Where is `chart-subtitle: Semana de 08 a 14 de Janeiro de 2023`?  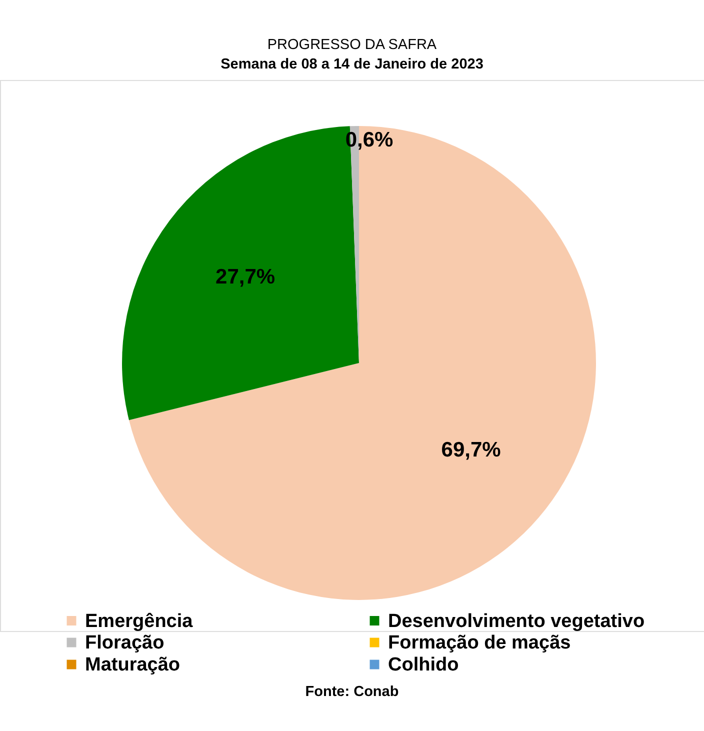 chart-subtitle: Semana de 08 a 14 de Janeiro de 2023 is located at coordinates (352, 64).